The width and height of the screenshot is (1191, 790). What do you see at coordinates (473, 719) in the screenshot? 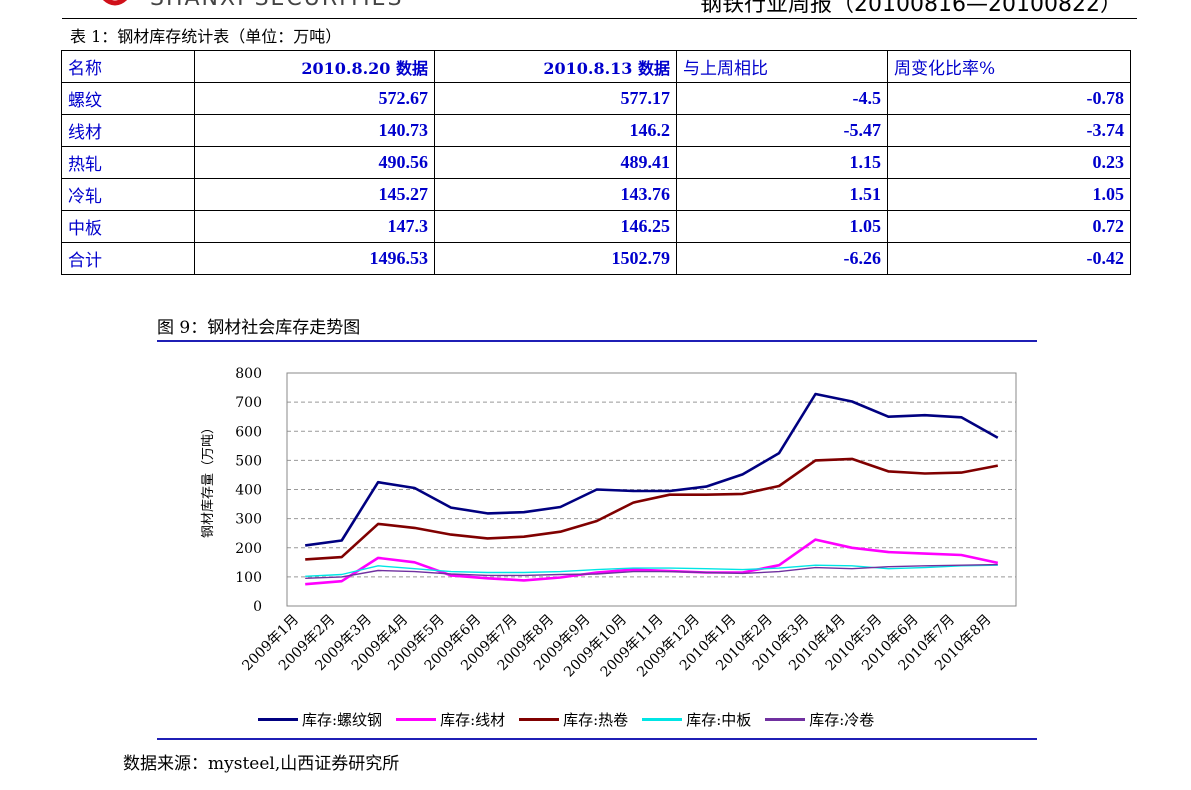
I see `legend-label: 库存:线材` at bounding box center [473, 719].